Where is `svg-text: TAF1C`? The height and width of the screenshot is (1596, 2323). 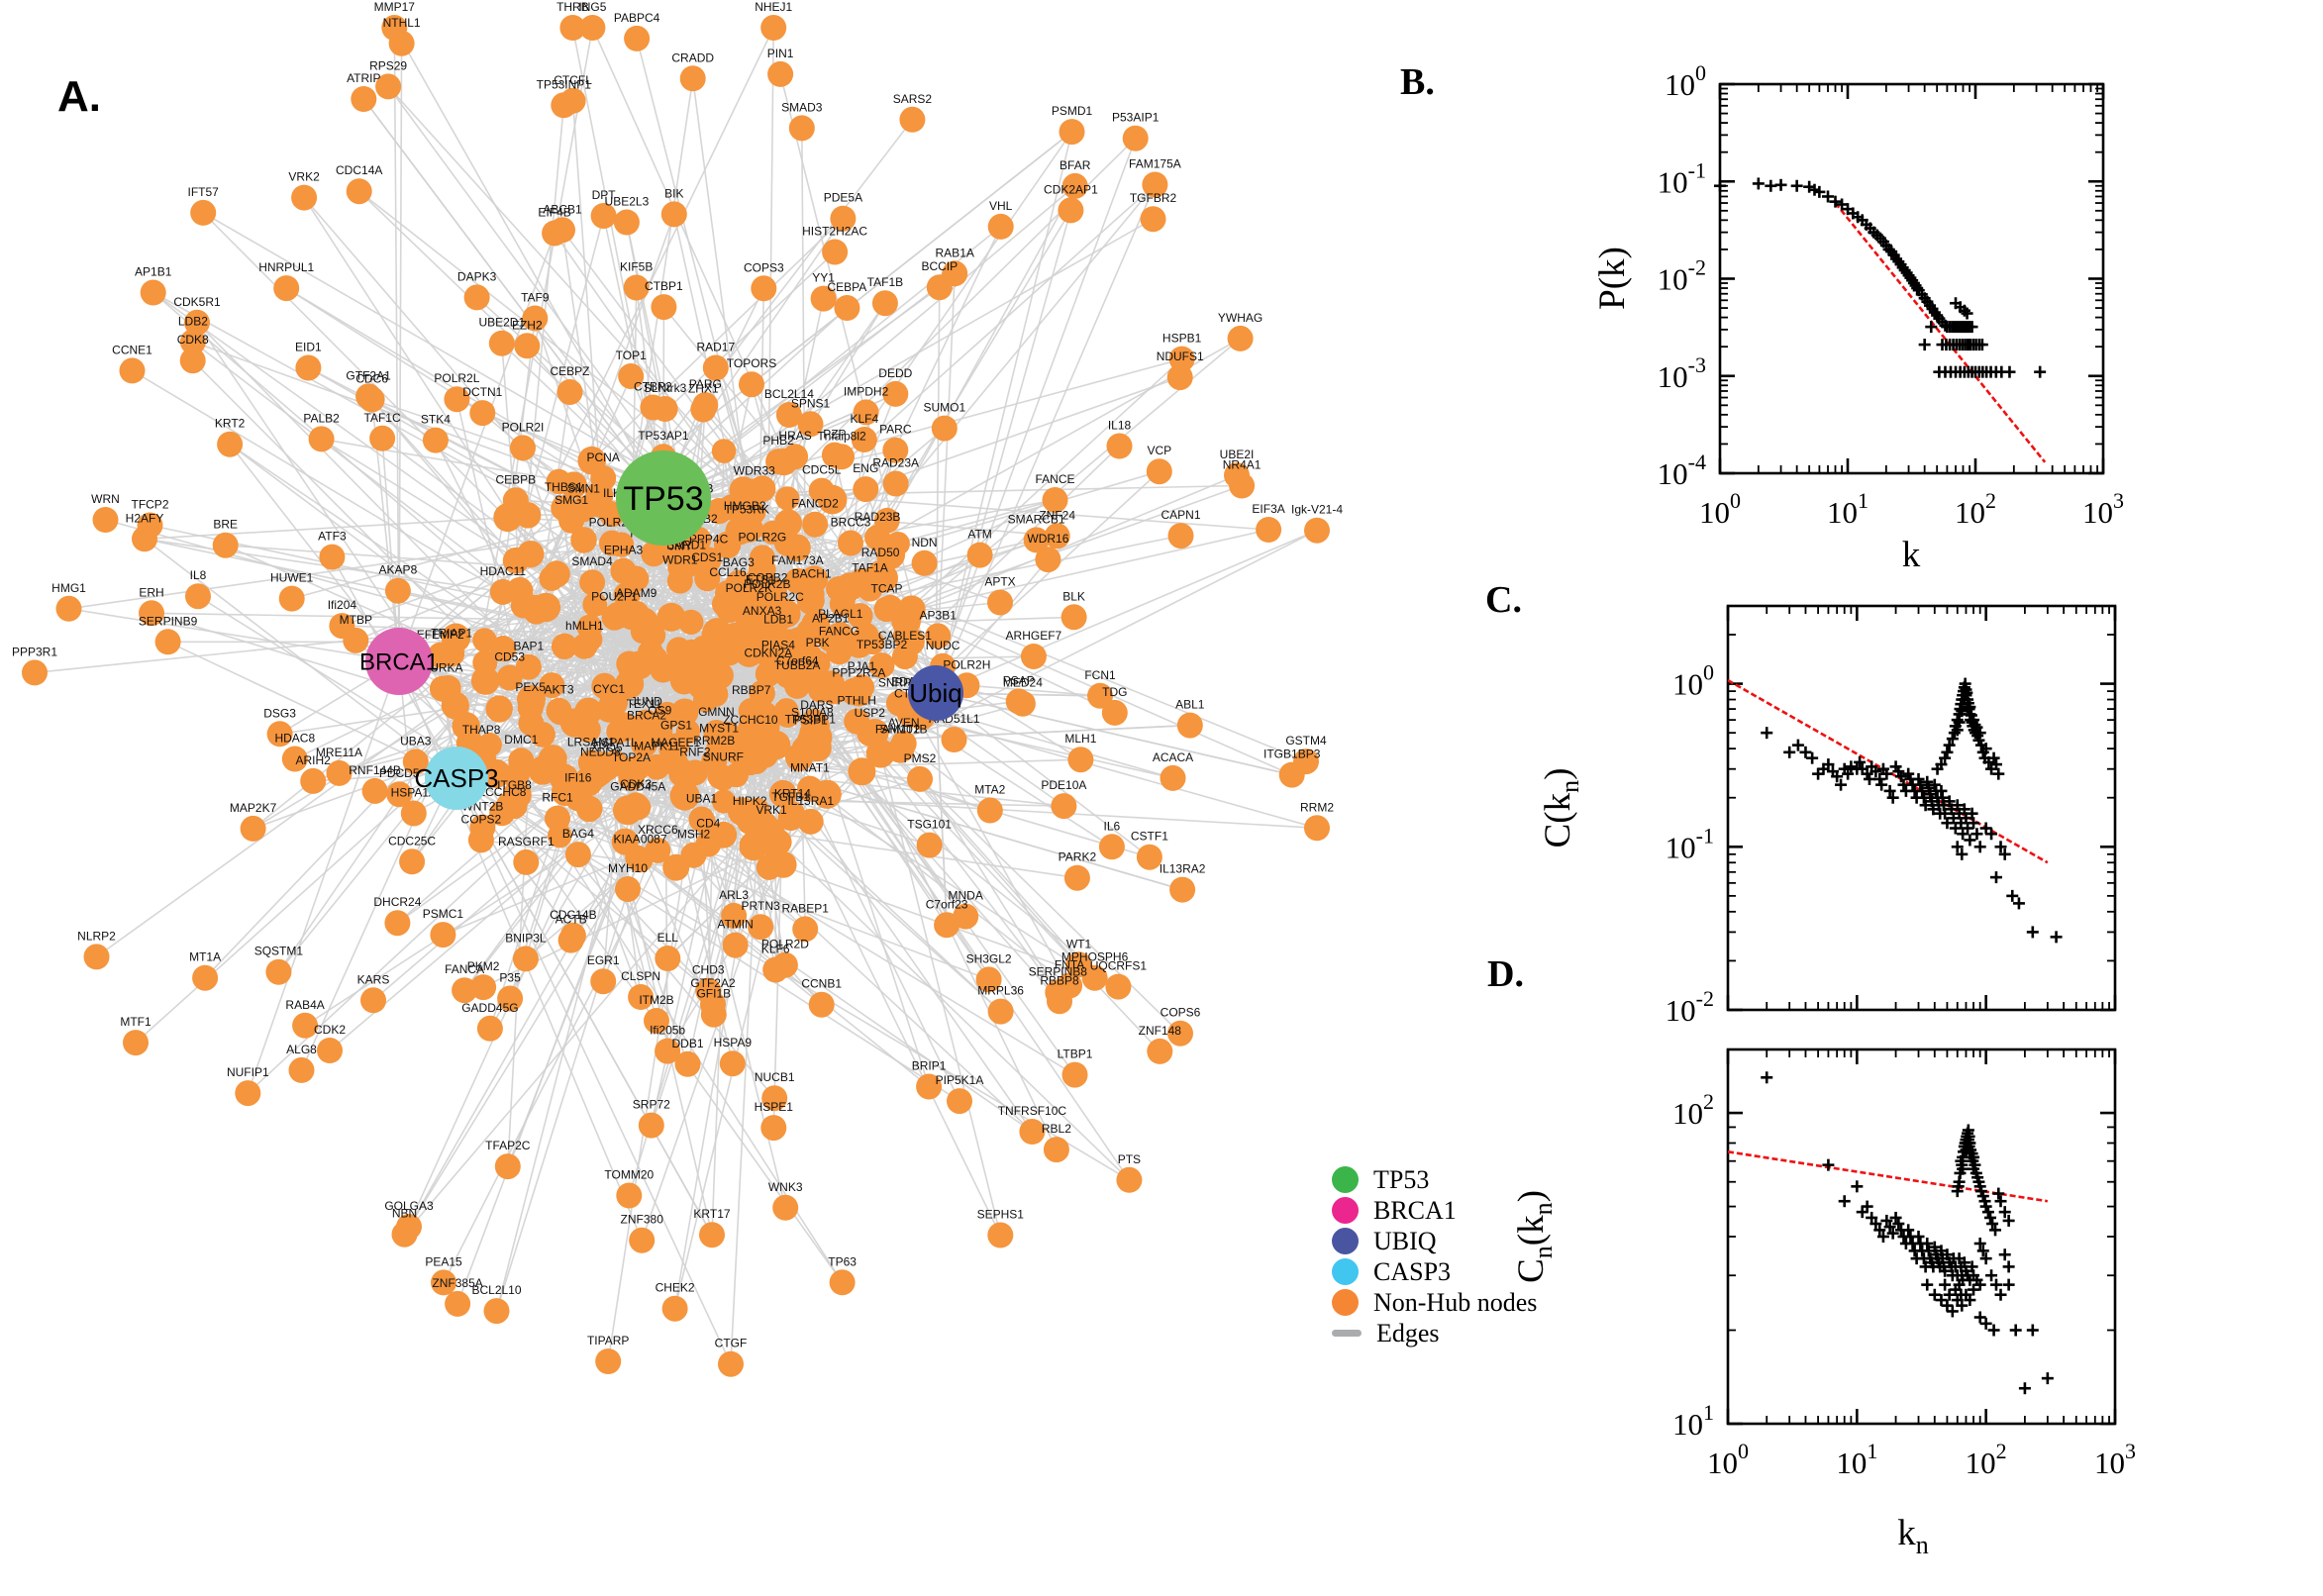 svg-text: TAF1C is located at coordinates (382, 418).